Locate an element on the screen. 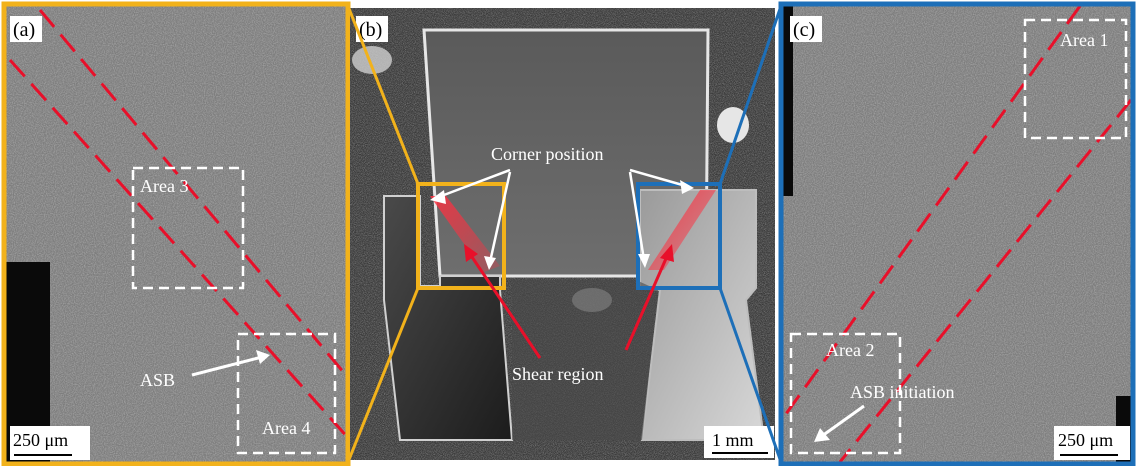 The height and width of the screenshot is (466, 1136). panel-b-corner-arrows is located at coordinates (561, 215).